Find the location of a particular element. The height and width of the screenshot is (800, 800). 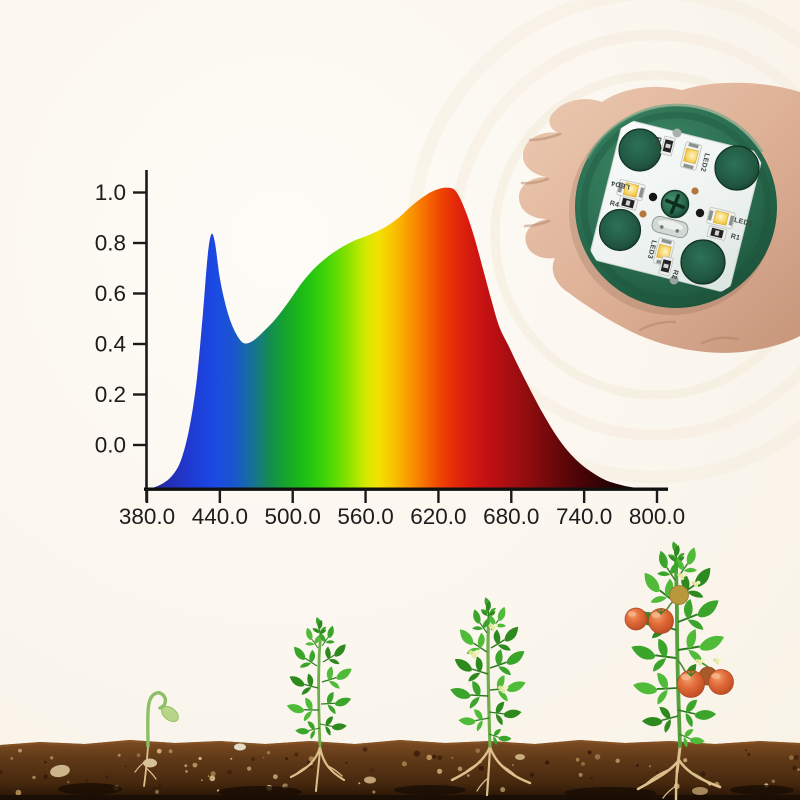

finger-crease is located at coordinates (535, 181).